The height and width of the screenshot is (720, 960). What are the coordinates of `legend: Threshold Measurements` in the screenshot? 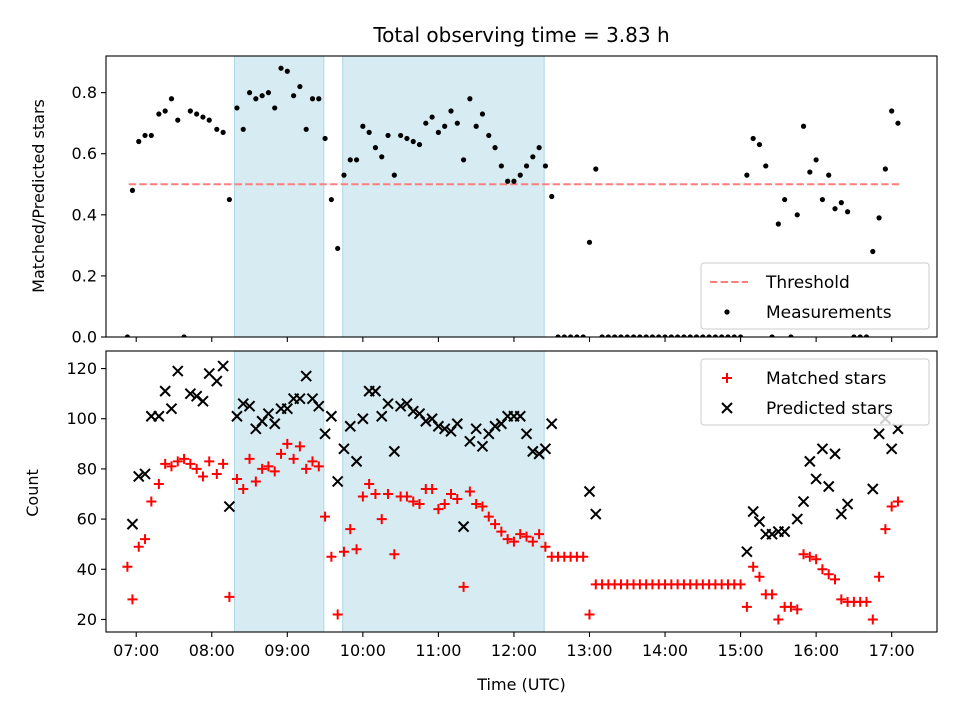 It's located at (815, 296).